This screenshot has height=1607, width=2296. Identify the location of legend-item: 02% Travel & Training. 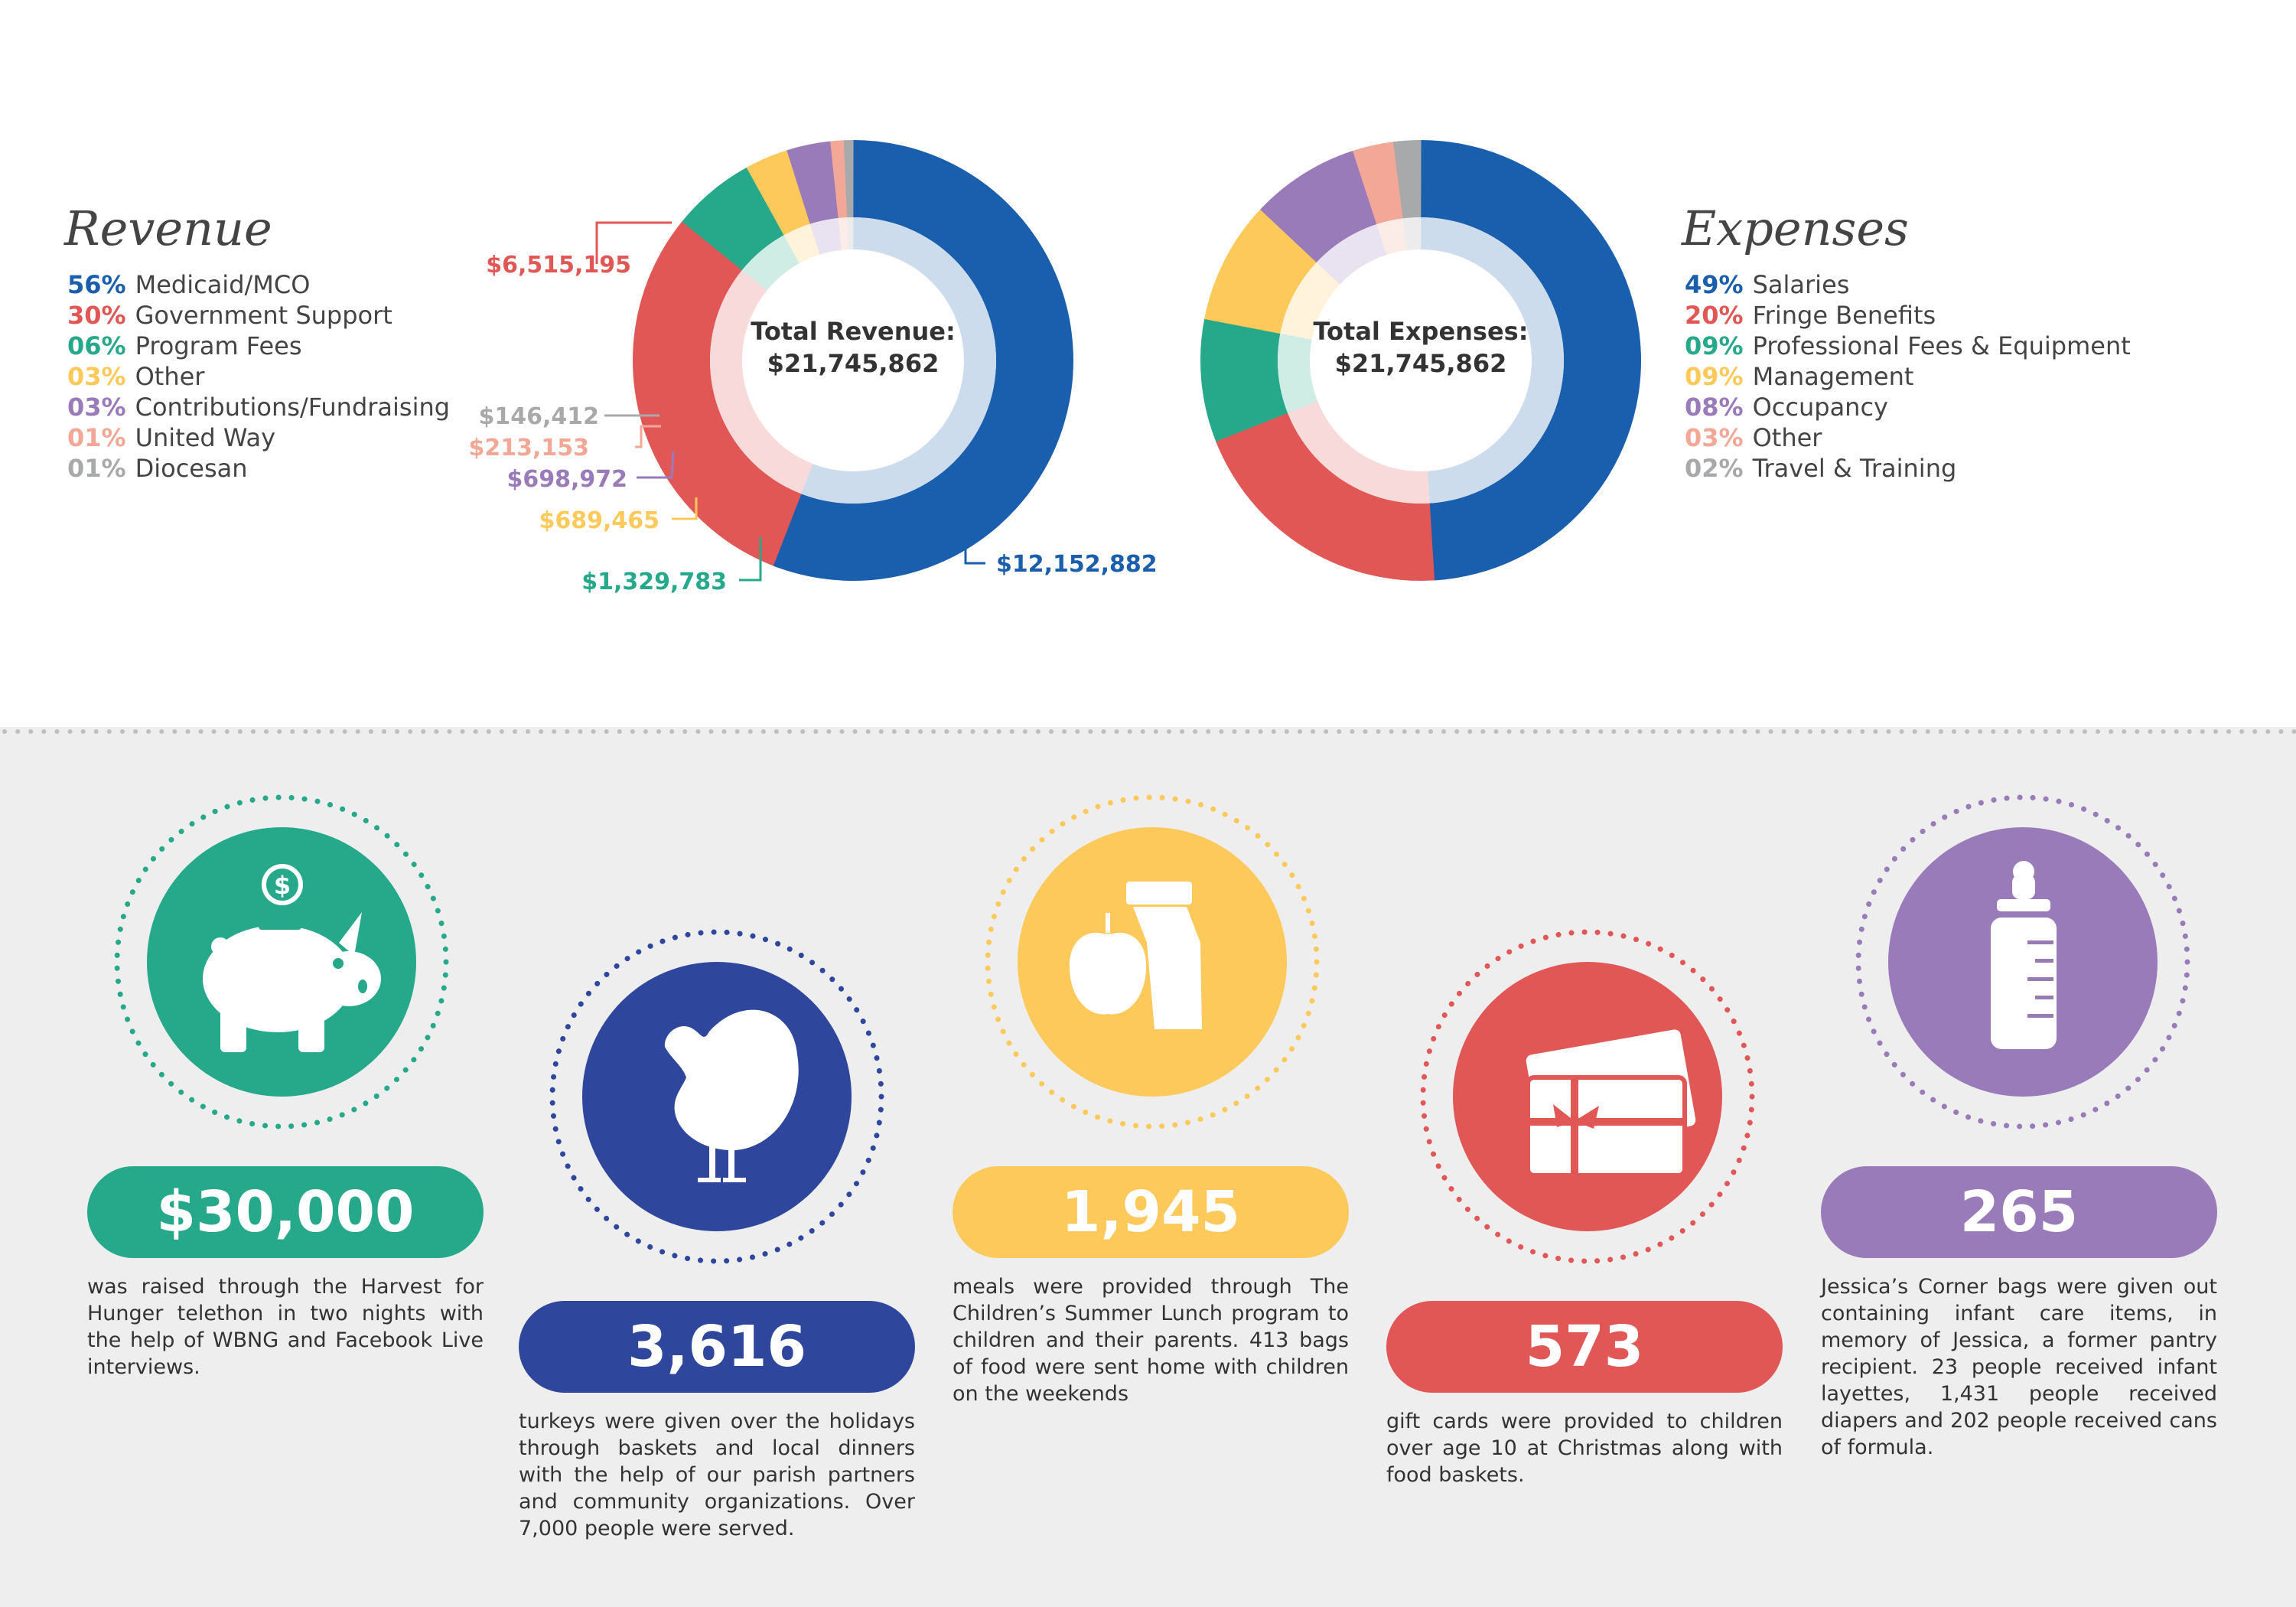
(1908, 469).